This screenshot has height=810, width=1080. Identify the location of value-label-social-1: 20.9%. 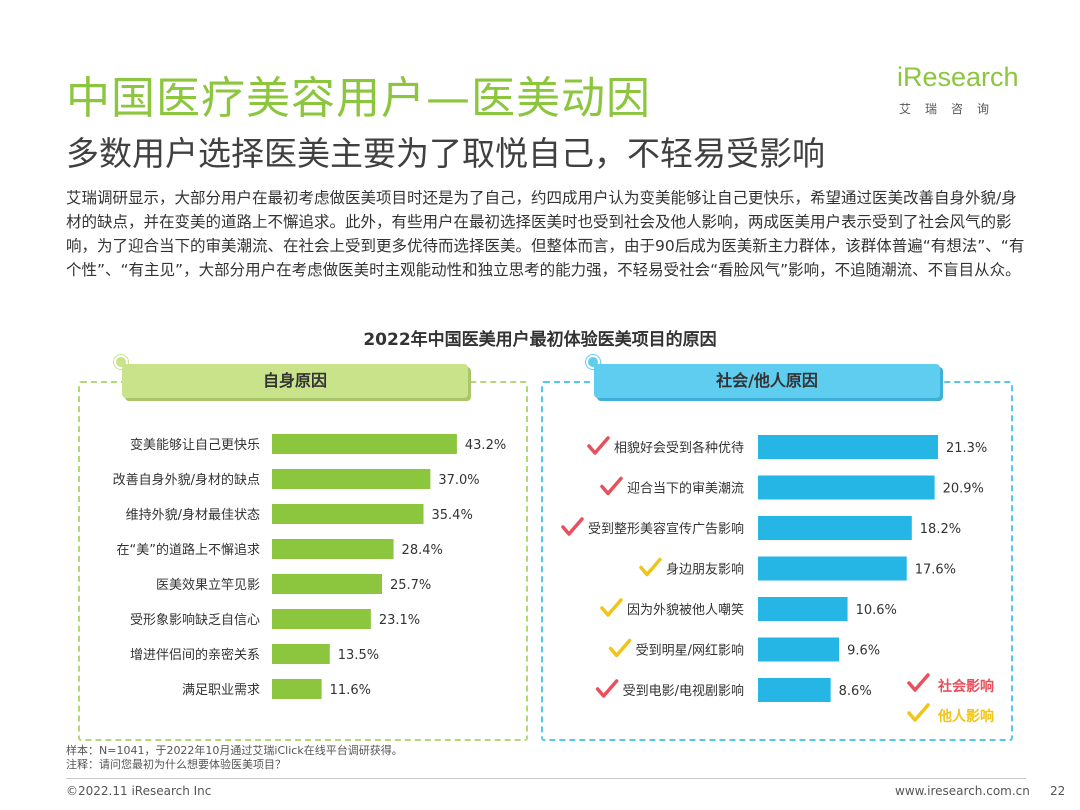
(963, 489).